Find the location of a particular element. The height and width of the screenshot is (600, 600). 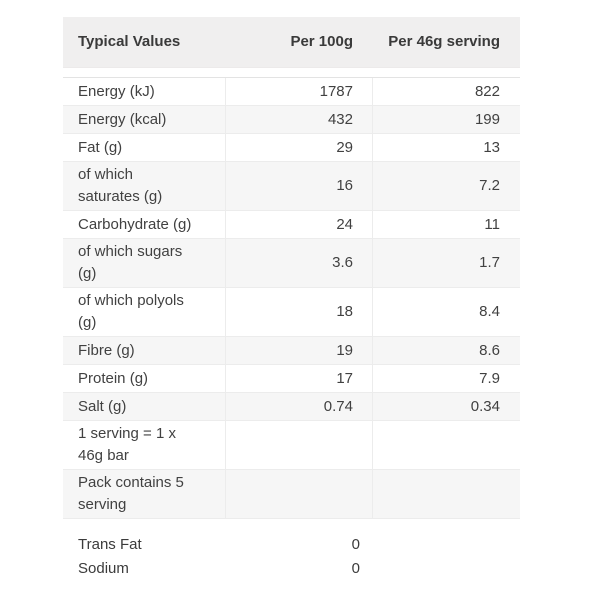

row-label-cell: of which polyols (g) is located at coordinates (144, 312).